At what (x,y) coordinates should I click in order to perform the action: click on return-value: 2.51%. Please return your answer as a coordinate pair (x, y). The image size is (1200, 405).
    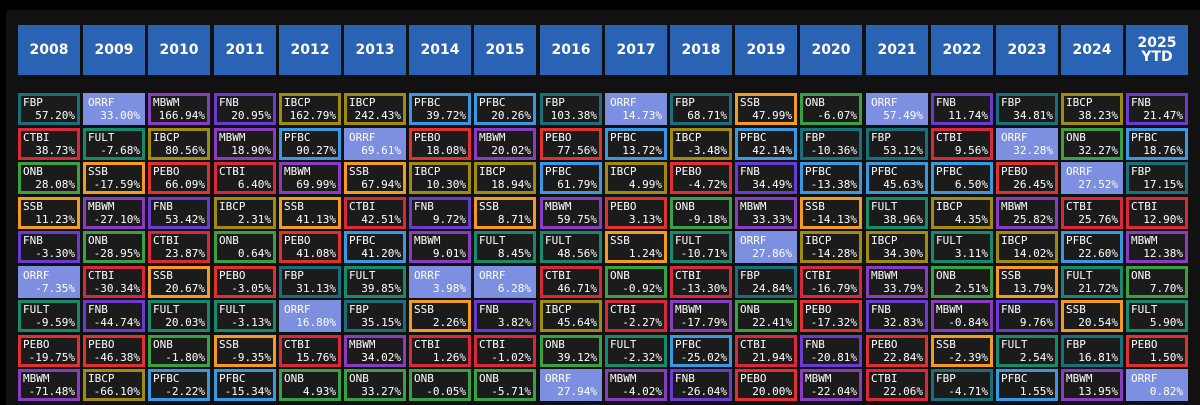
    Looking at the image, I should click on (971, 288).